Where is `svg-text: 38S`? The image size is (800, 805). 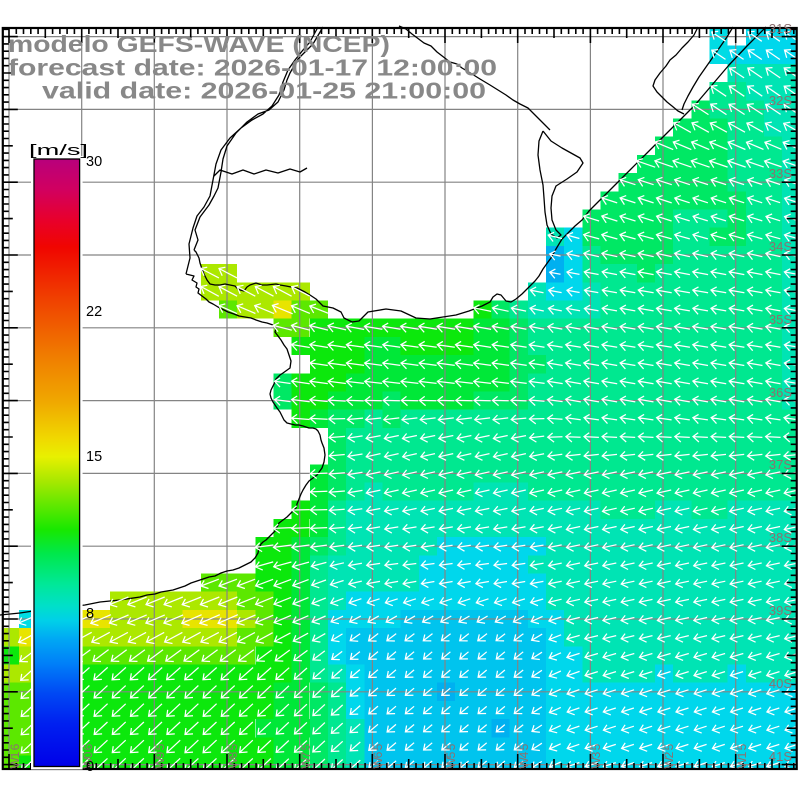 svg-text: 38S is located at coordinates (780, 537).